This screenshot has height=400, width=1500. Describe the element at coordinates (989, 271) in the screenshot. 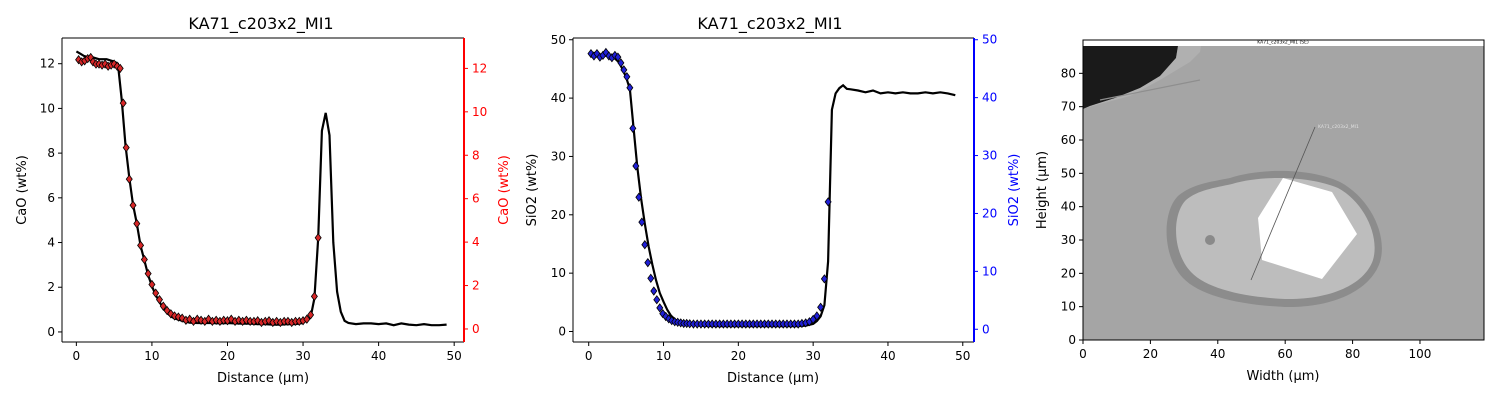

I see `y2-tick-label: 10` at that location.